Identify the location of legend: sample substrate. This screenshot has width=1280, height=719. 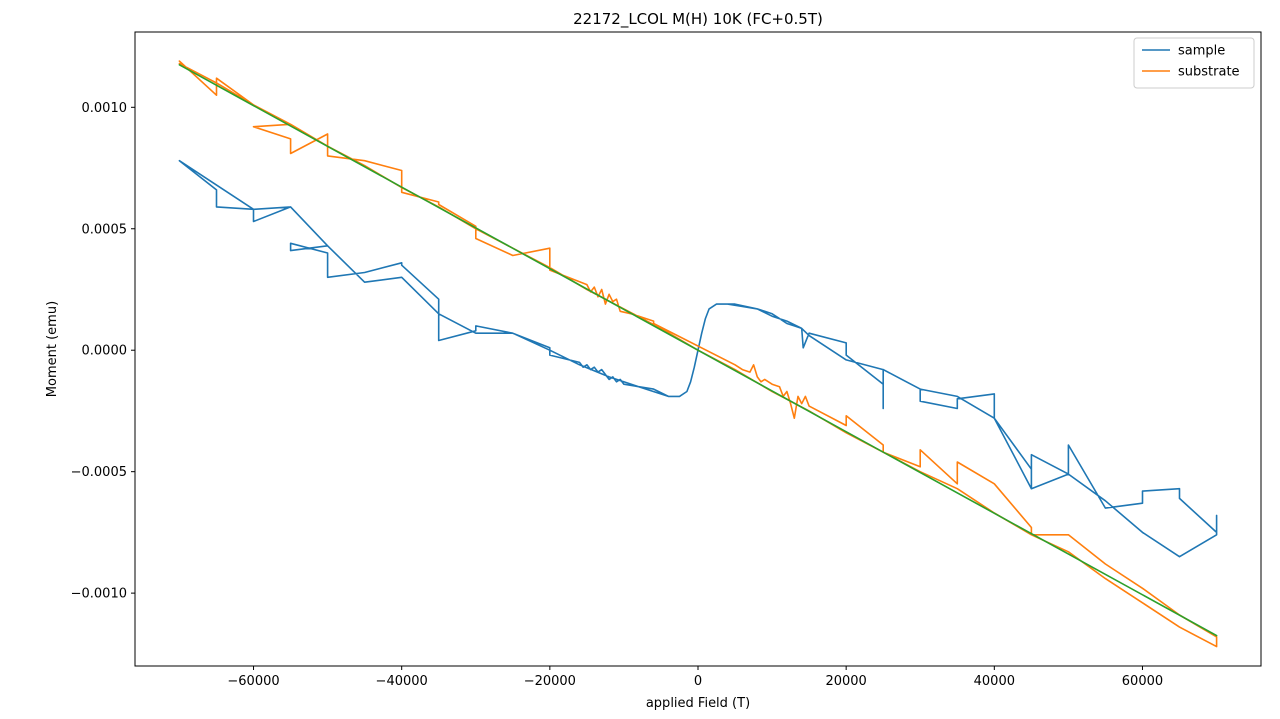
(1194, 63).